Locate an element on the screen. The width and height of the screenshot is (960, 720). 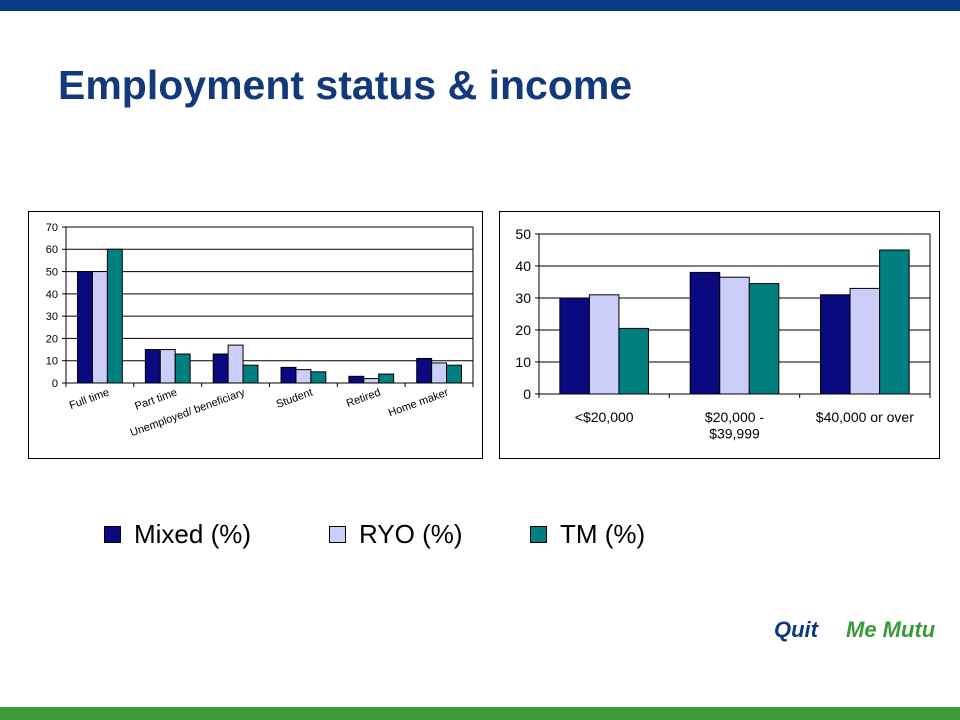
chart-legend: Mixed (%) RYO (%) TM (%) is located at coordinates (404, 534).